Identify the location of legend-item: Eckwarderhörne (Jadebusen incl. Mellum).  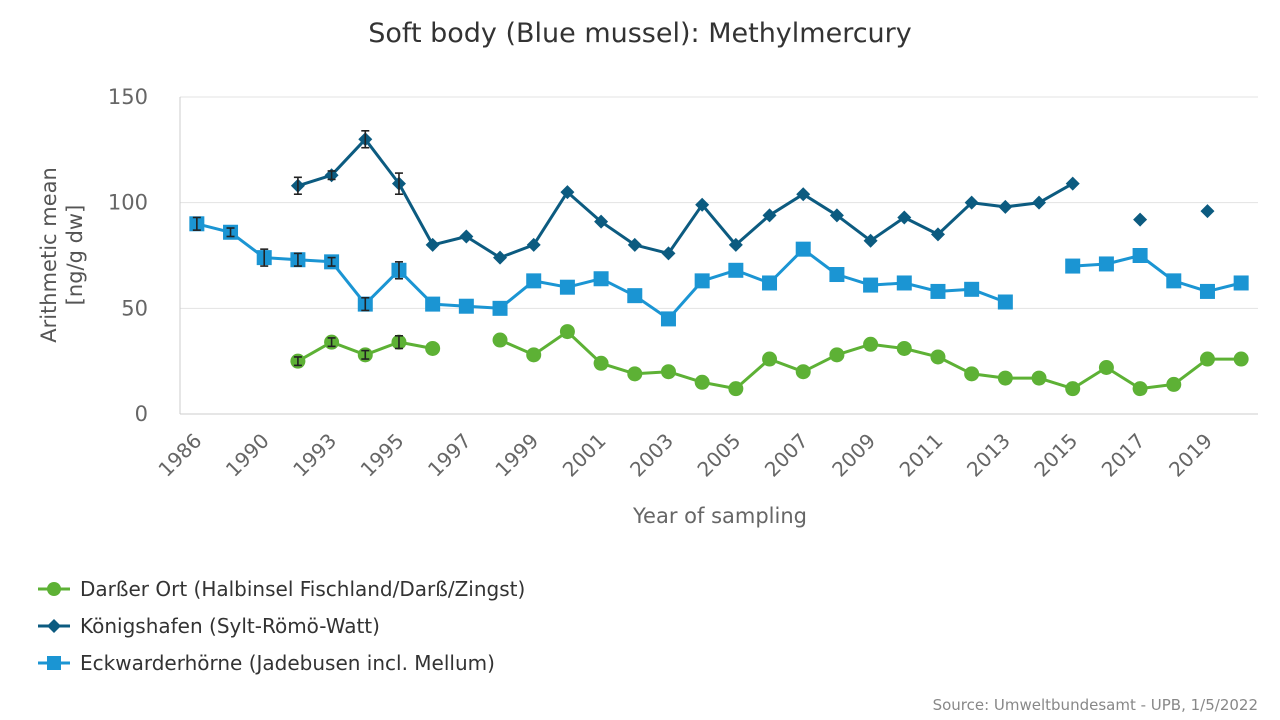
(280, 662).